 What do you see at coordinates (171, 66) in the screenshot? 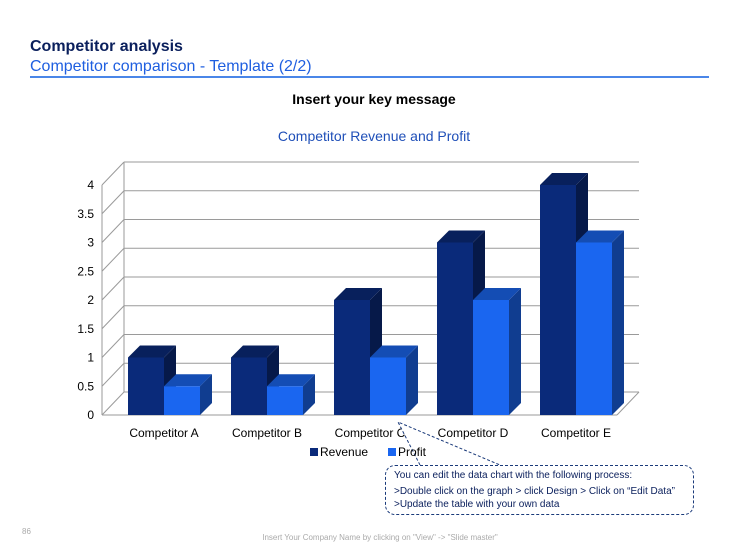
I see `slide-subtitle: Competitor comparison - Template (2/2)` at bounding box center [171, 66].